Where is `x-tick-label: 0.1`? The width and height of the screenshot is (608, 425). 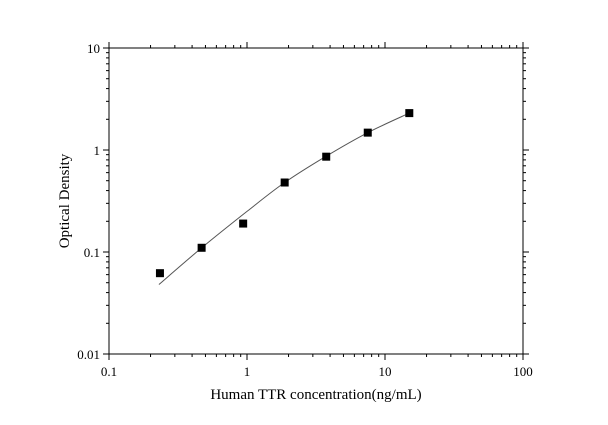 x-tick-label: 0.1 is located at coordinates (109, 371).